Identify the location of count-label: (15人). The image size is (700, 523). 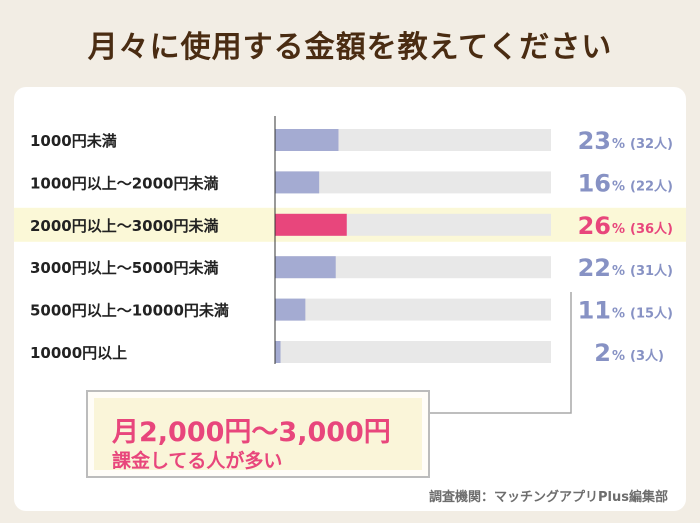
(651, 314).